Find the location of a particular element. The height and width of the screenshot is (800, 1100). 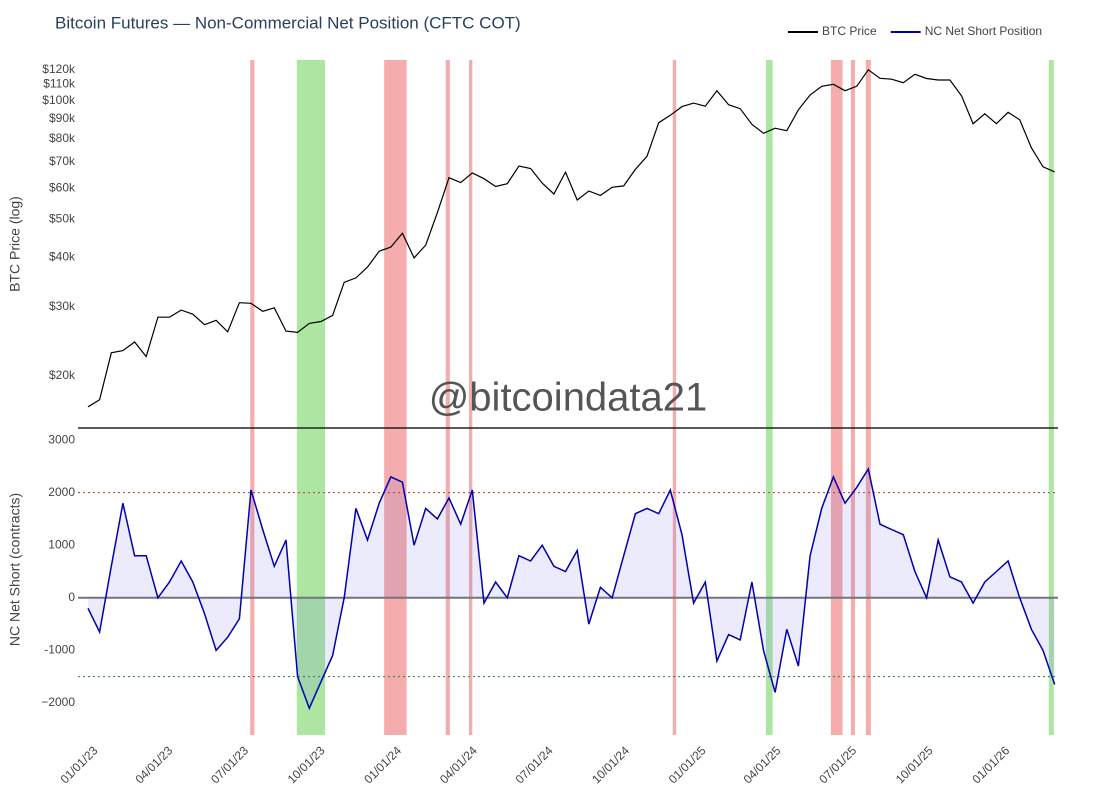

x-tick-label: 04/01/24 is located at coordinates (458, 764).